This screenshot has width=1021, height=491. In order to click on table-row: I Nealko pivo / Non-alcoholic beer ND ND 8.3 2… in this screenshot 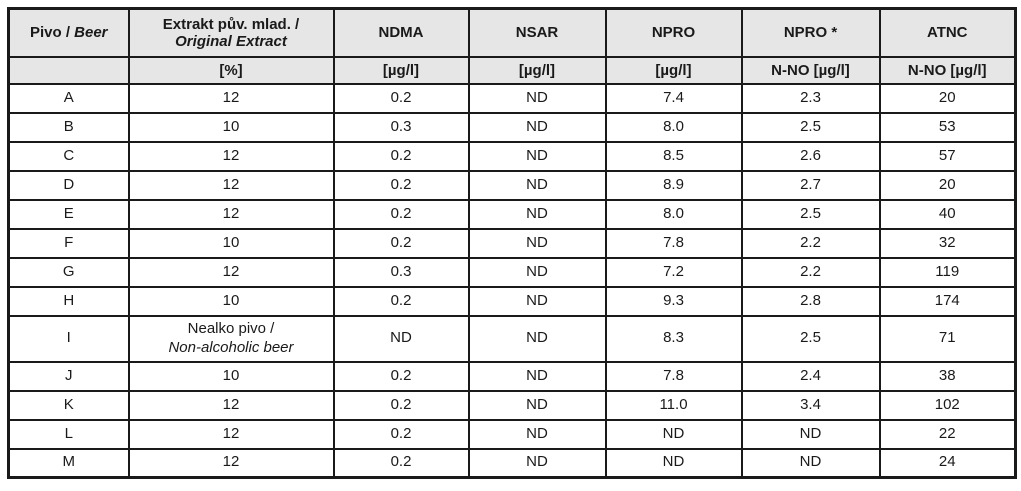, I will do `click(512, 338)`.